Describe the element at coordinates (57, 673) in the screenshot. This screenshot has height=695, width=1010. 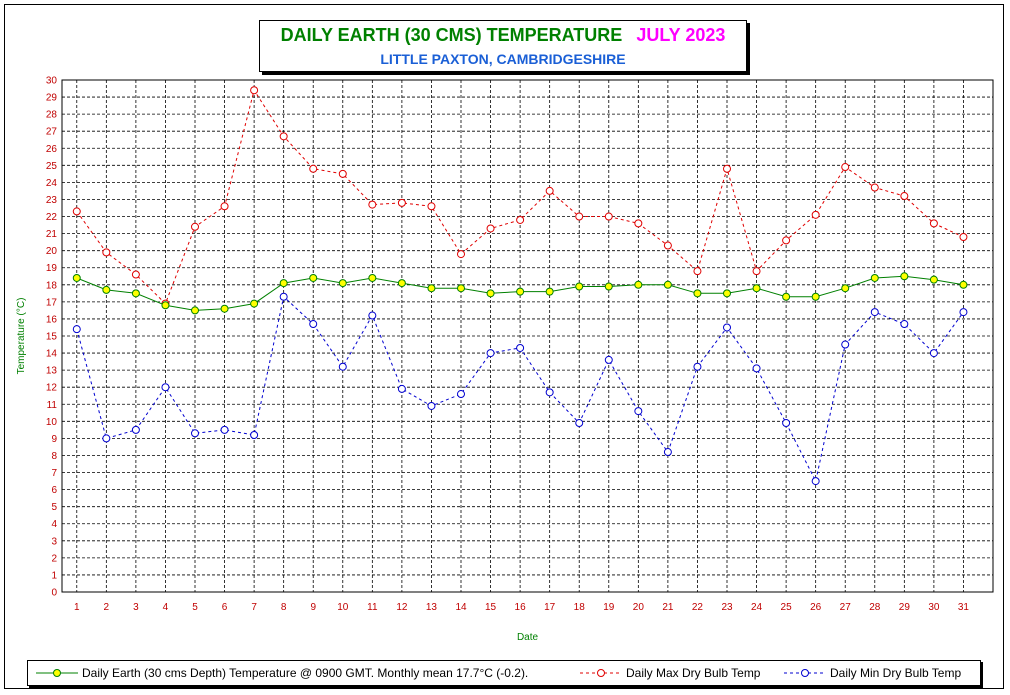
I see `legend-swatch-earth` at that location.